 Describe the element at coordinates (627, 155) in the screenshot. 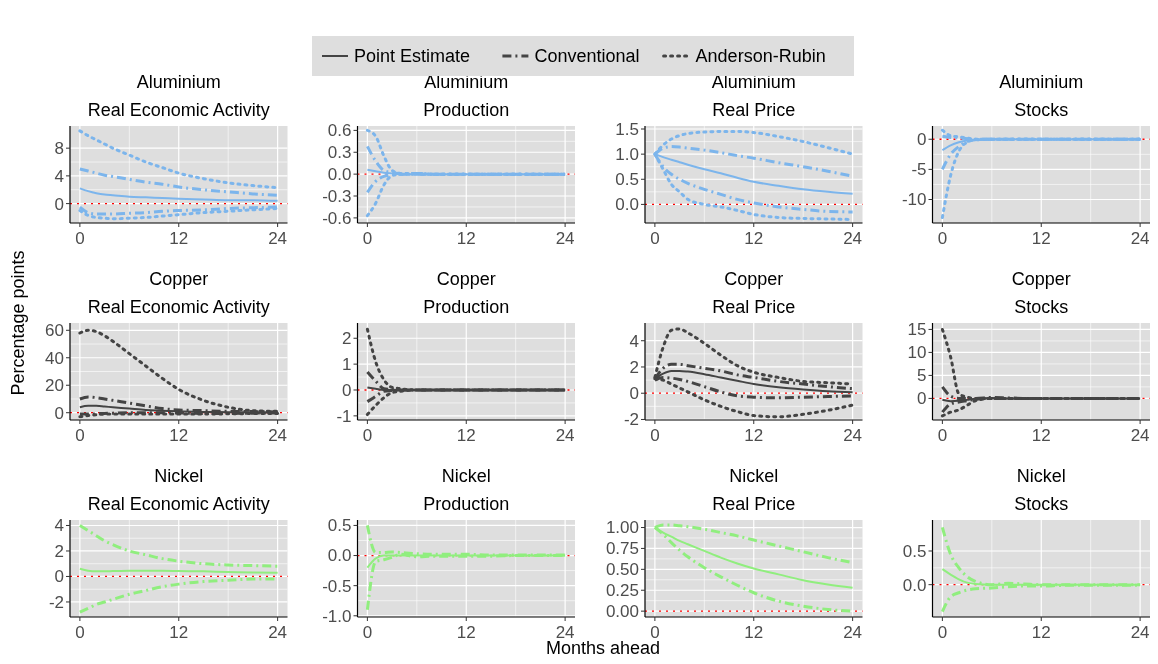

I see `y-tick-label: 1.0` at that location.